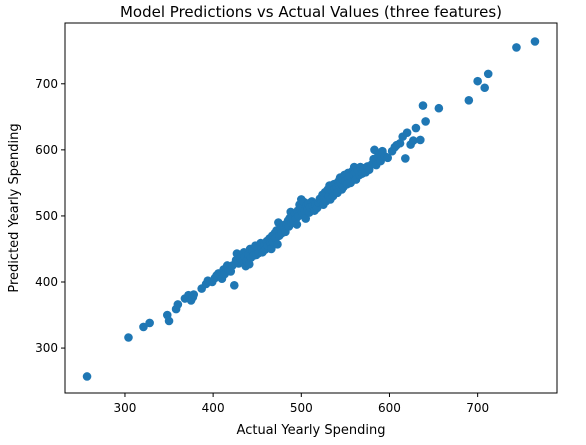 This screenshot has width=586, height=445. What do you see at coordinates (125, 408) in the screenshot?
I see `x-tick-label: 300` at bounding box center [125, 408].